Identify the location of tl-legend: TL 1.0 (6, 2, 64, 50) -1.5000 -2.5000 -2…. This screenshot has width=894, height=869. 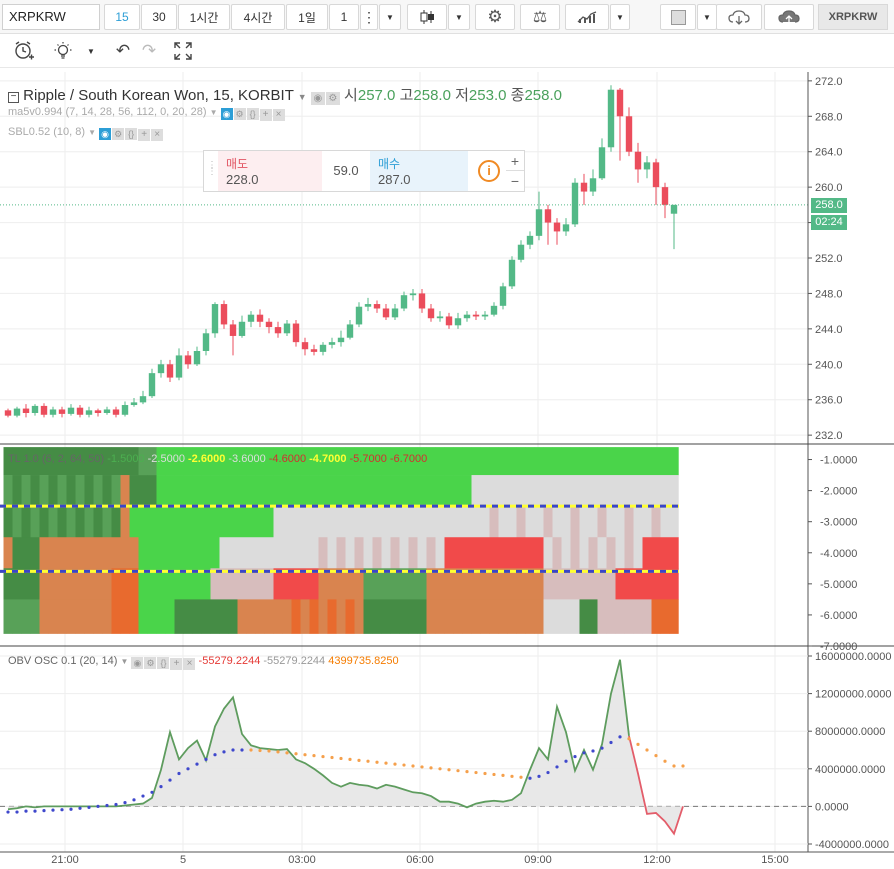
(217, 459).